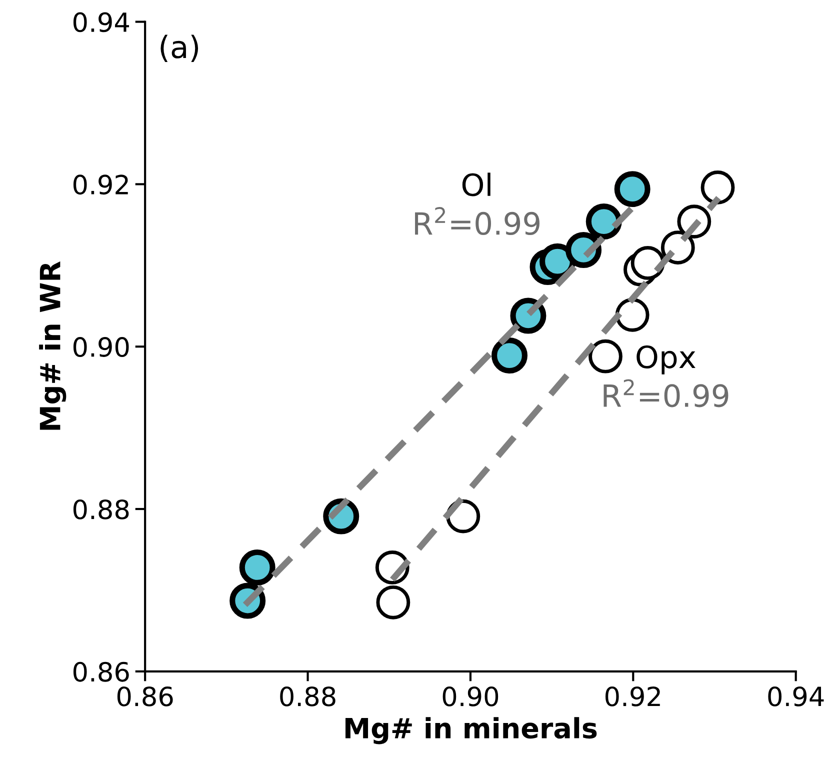  What do you see at coordinates (476, 184) in the screenshot?
I see `annotation: Ol` at bounding box center [476, 184].